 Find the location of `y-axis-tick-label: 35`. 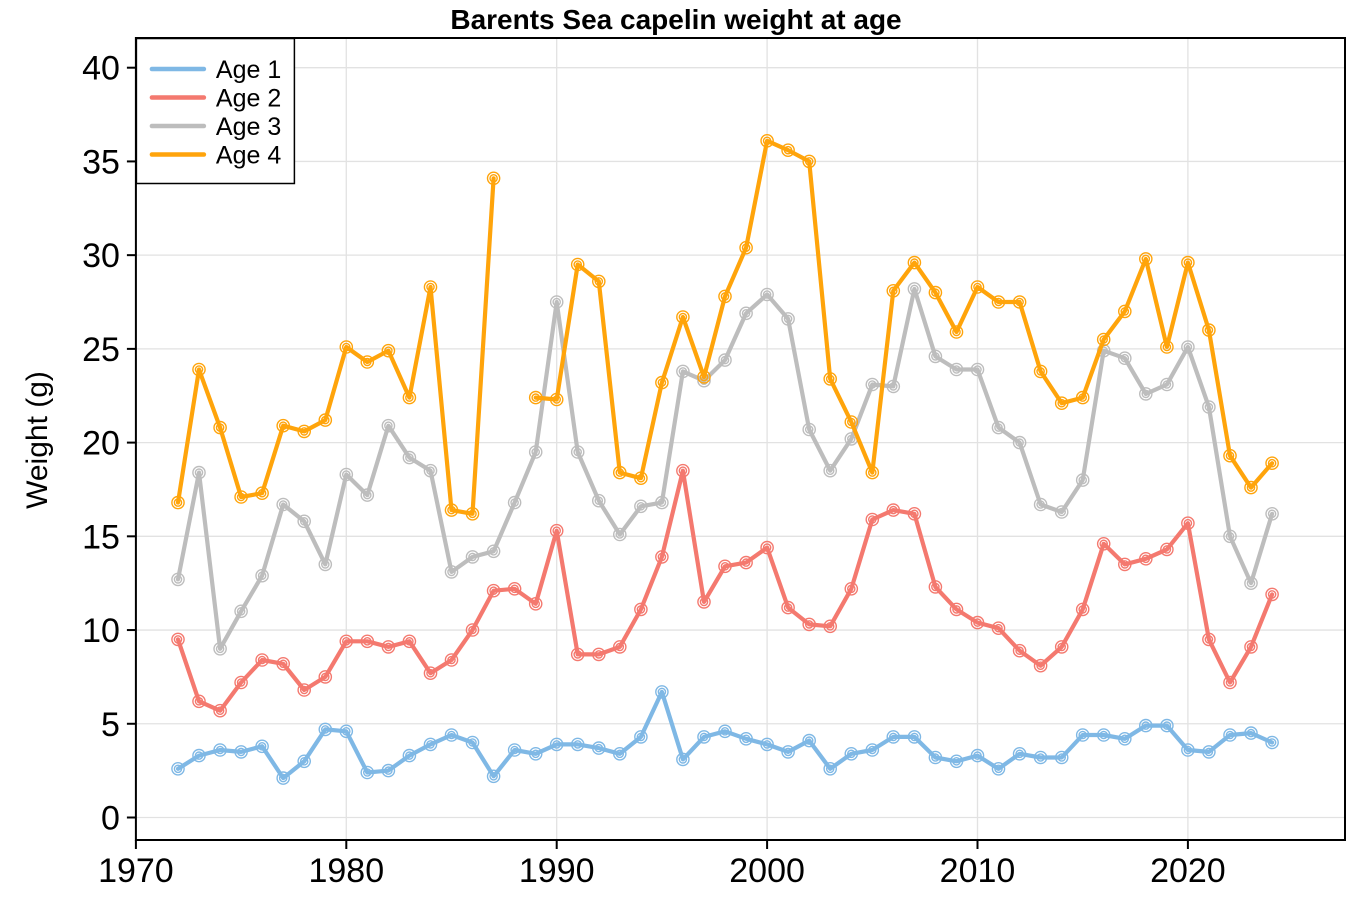

y-axis-tick-label: 35 is located at coordinates (101, 162).